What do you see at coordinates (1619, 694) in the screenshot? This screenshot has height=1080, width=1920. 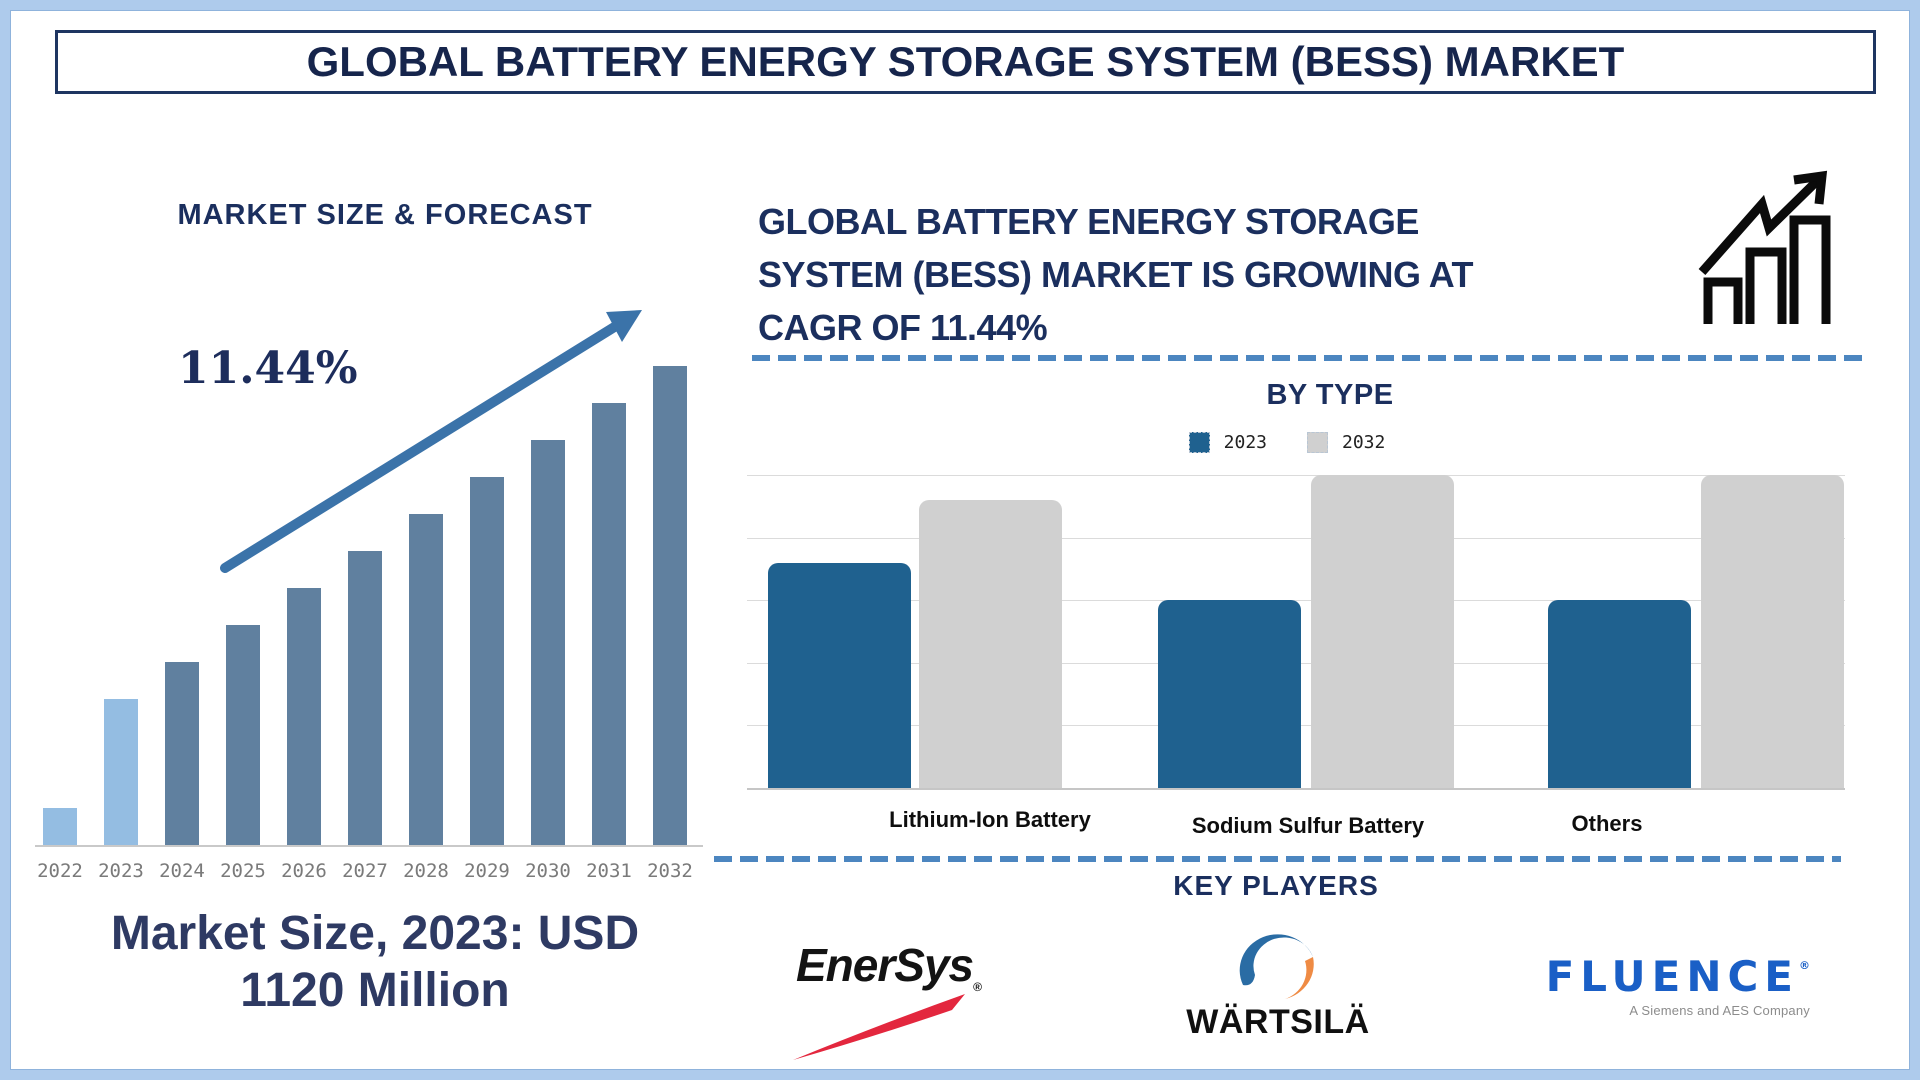 I see `by-type-bar-2023-Others` at bounding box center [1619, 694].